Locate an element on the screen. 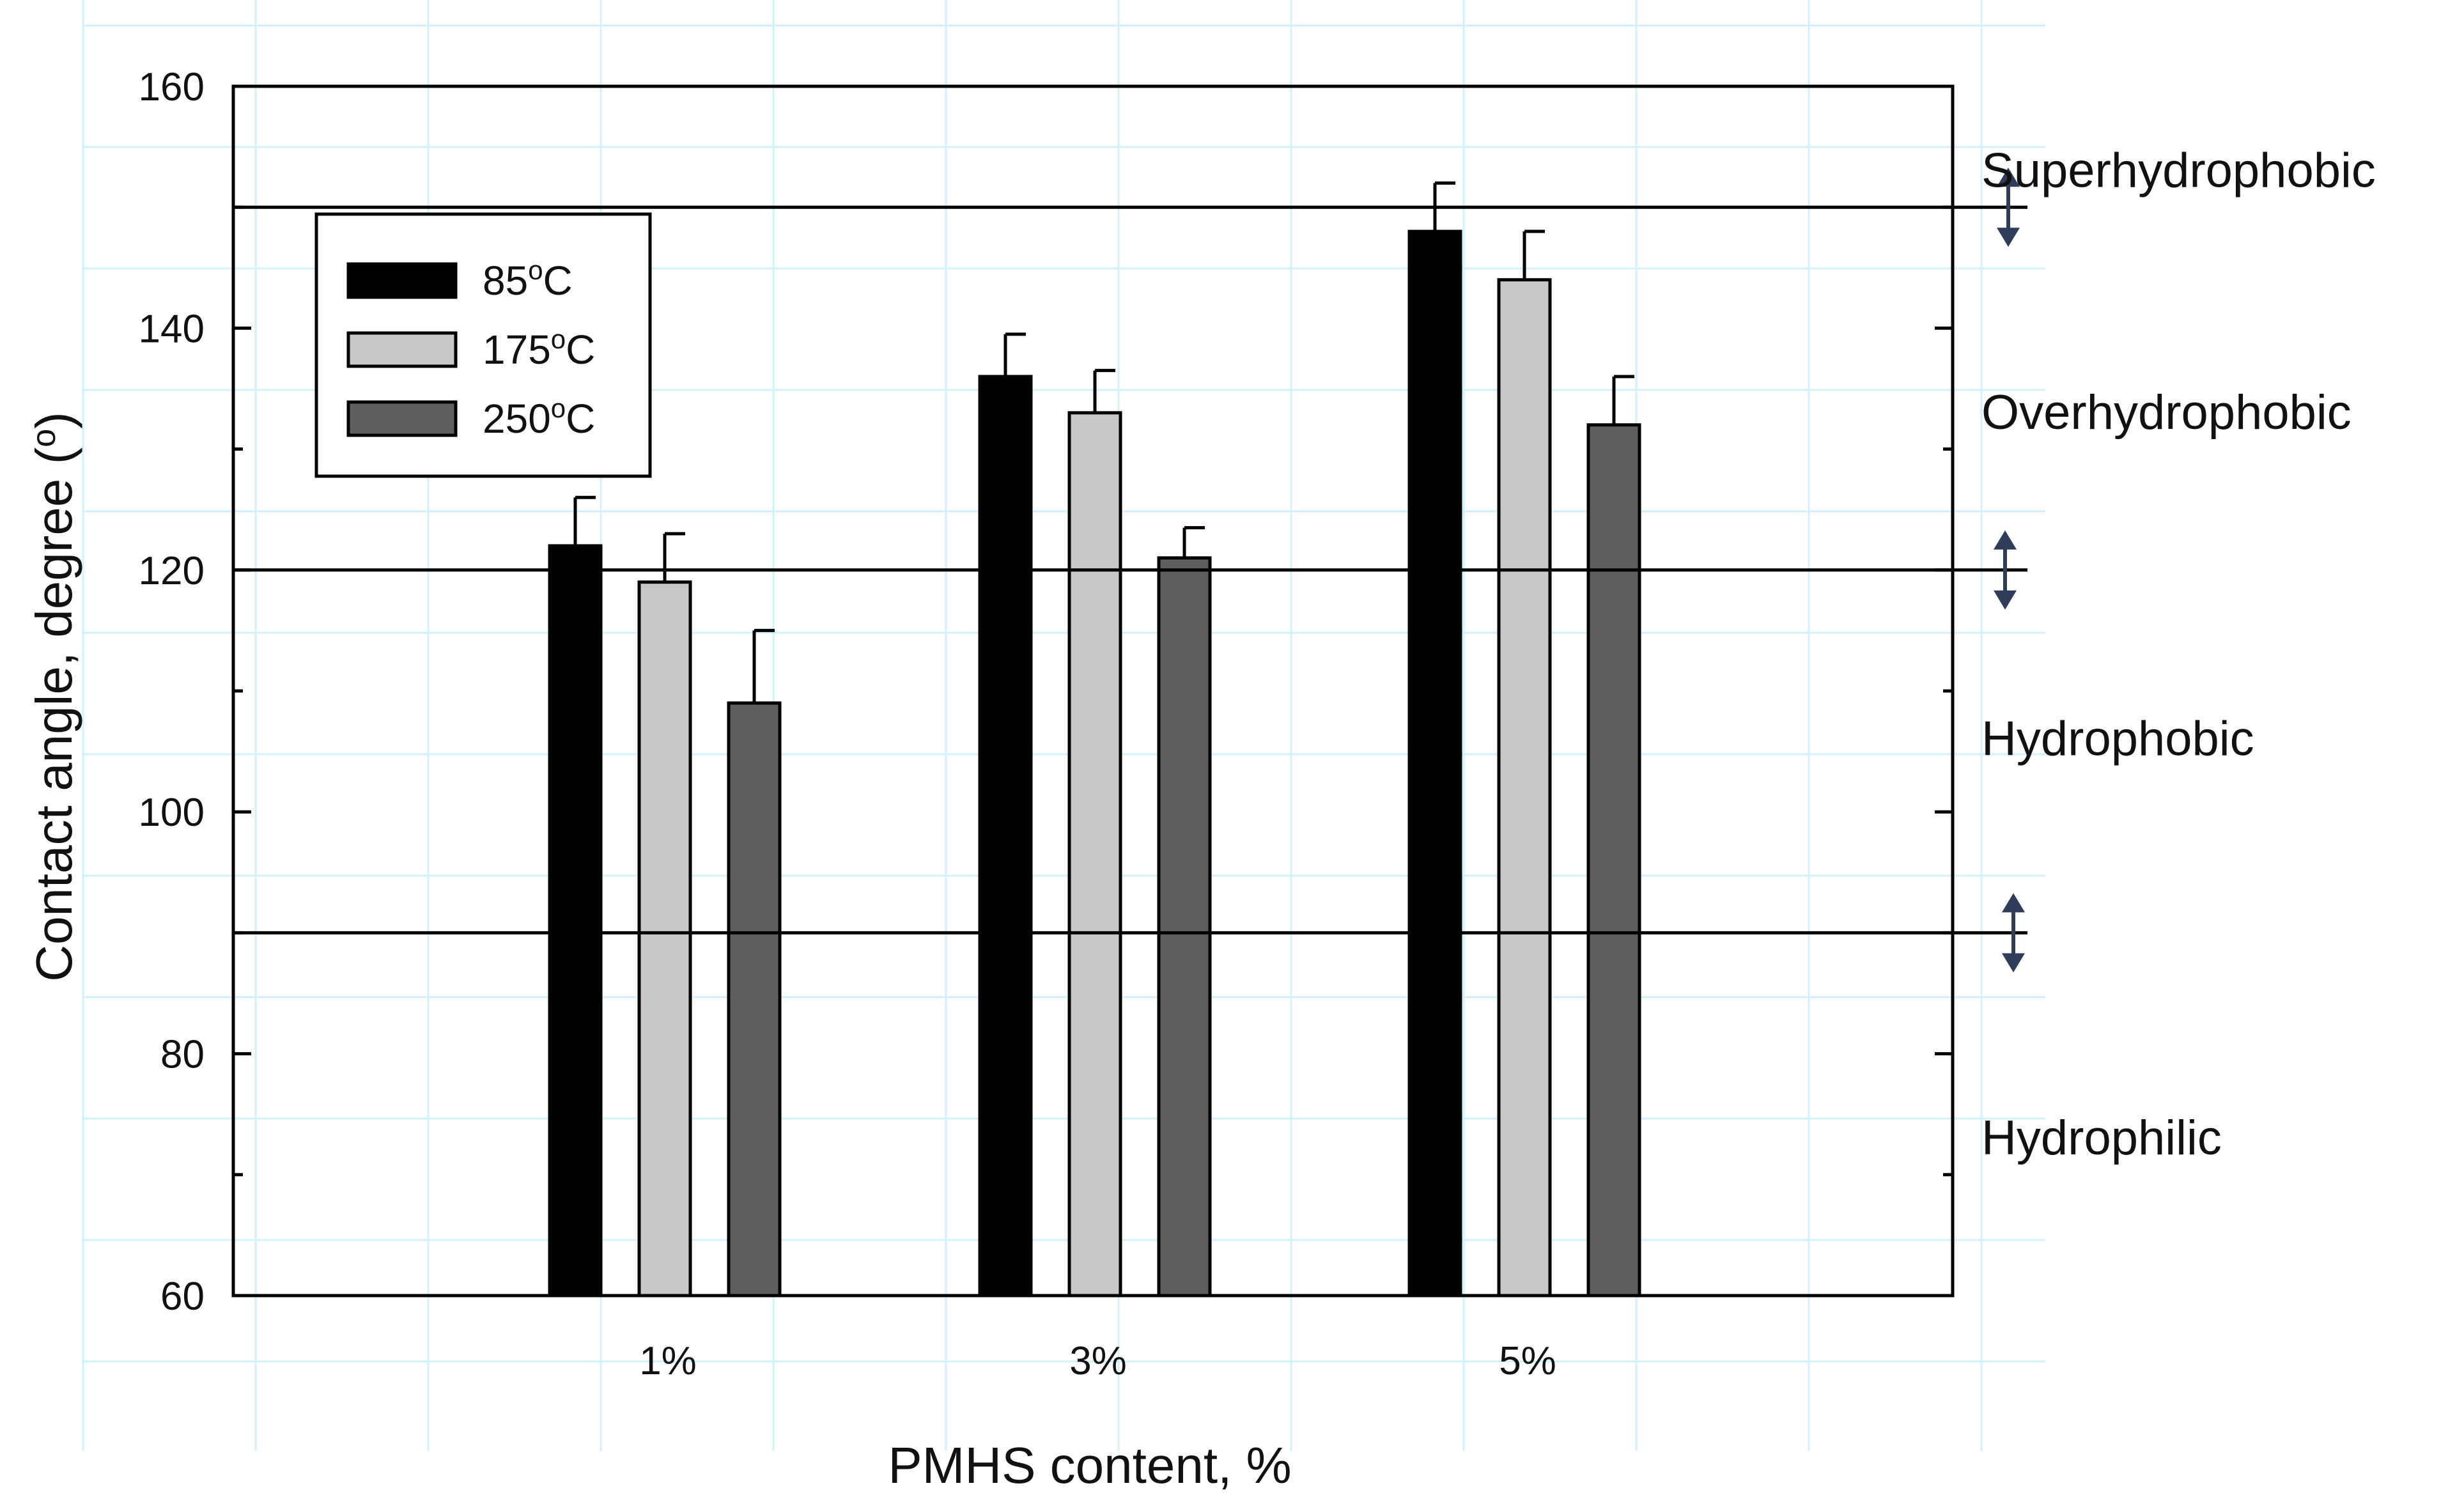 This screenshot has width=2464, height=1511. legend-label: 250oC is located at coordinates (539, 417).